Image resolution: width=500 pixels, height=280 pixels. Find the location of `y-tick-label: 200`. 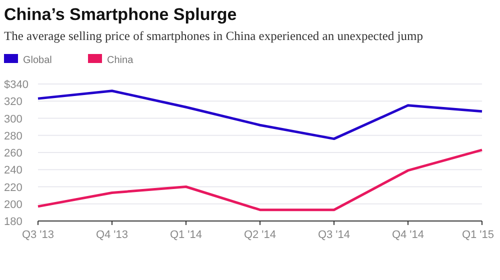

y-tick-label: 200 is located at coordinates (13, 204).